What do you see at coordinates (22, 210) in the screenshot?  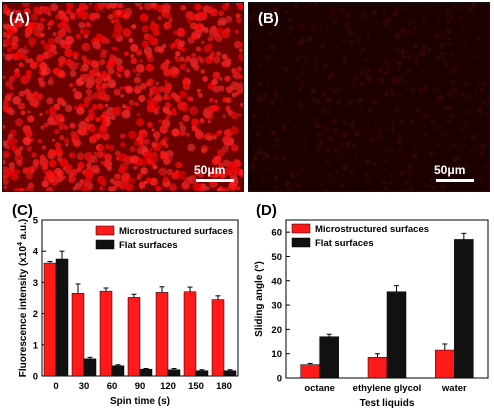 I see `panel-label-c: (C)` at bounding box center [22, 210].